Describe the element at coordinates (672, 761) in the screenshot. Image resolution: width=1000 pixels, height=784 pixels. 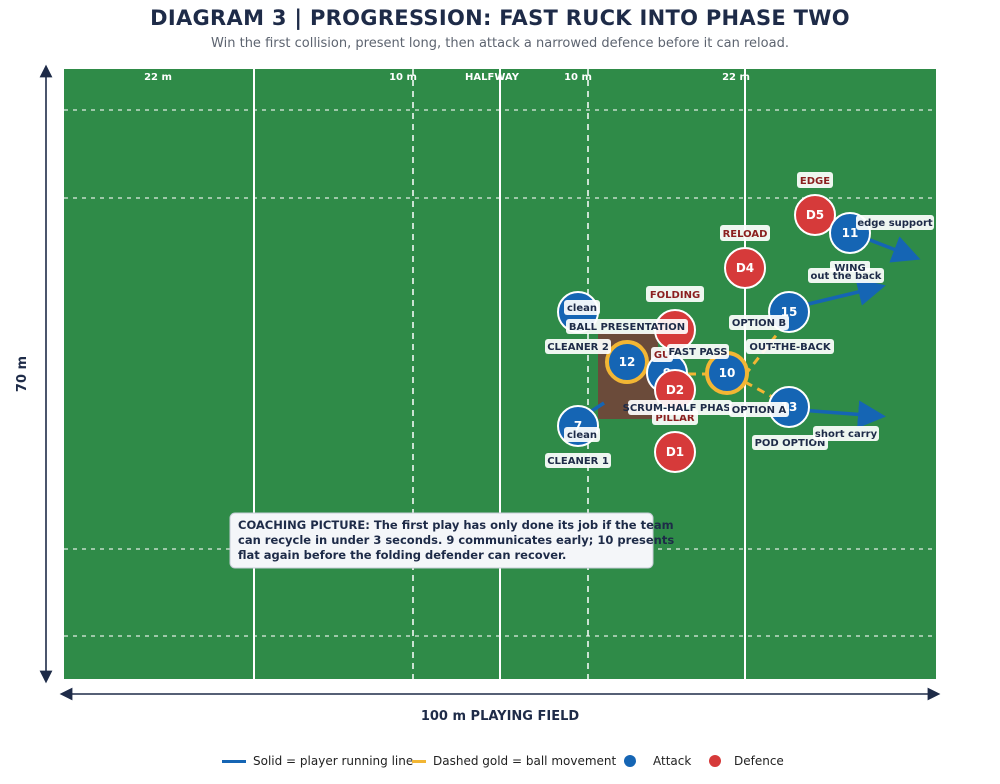
I see `legend-attack-text: Attack` at that location.